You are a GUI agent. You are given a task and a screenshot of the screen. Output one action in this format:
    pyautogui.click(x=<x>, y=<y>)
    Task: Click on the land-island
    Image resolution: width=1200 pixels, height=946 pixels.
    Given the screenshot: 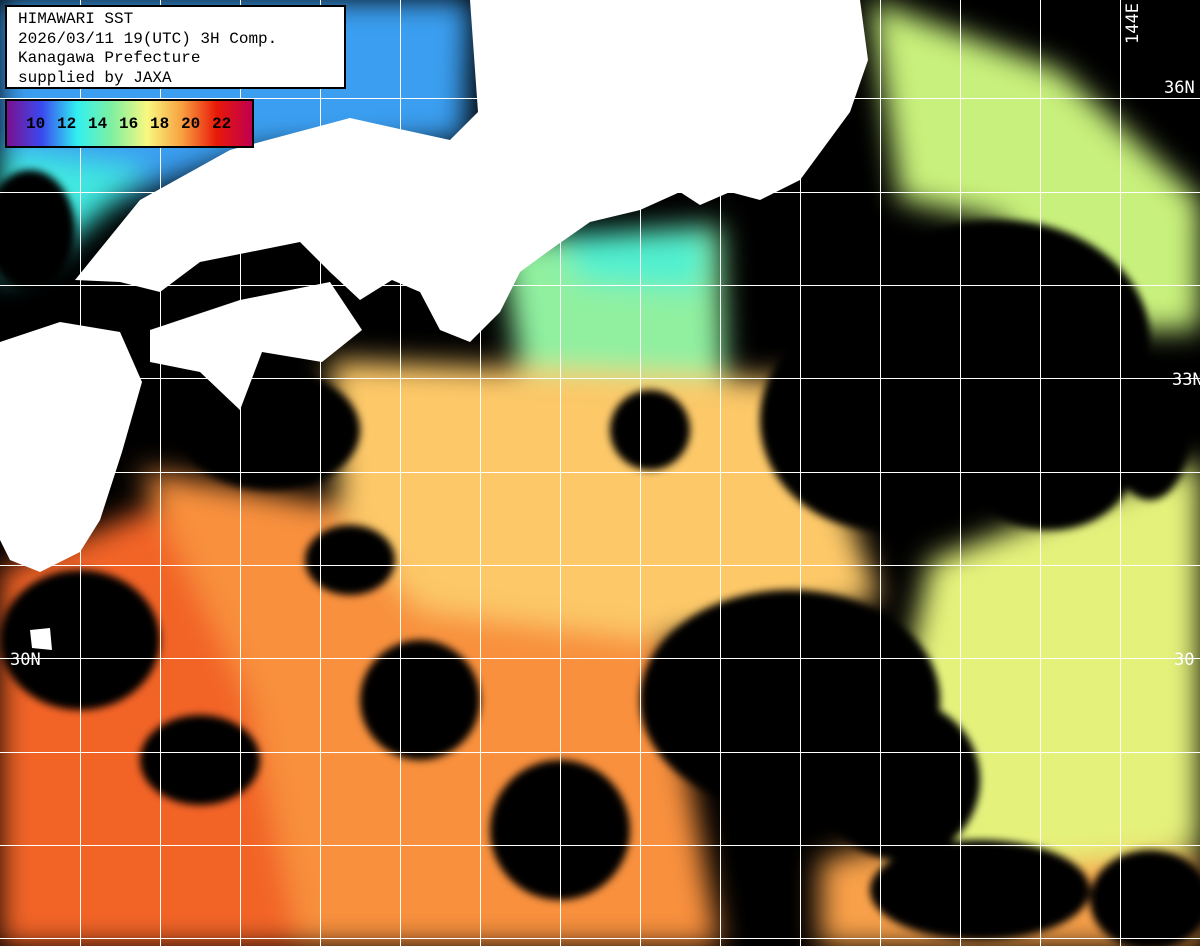 What is the action you would take?
    pyautogui.click(x=41, y=639)
    